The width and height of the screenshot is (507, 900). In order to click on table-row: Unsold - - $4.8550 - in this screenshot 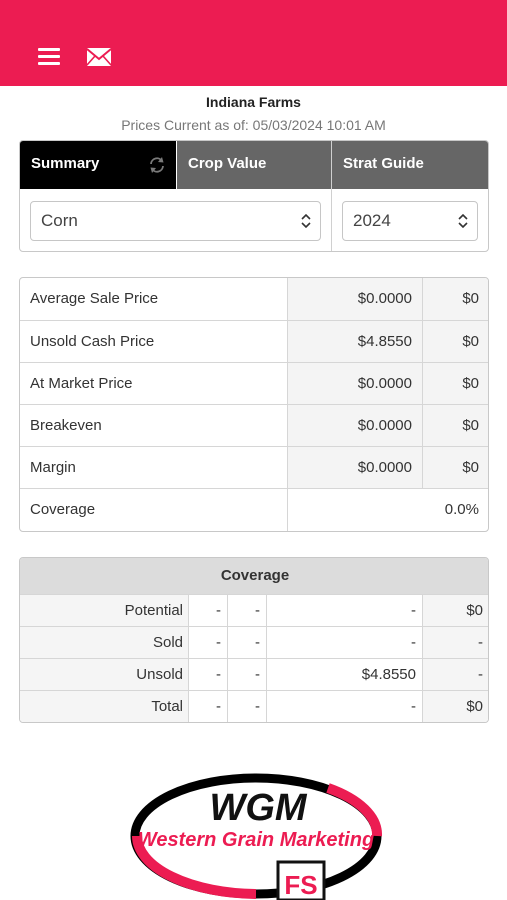, I will do `click(254, 674)`.